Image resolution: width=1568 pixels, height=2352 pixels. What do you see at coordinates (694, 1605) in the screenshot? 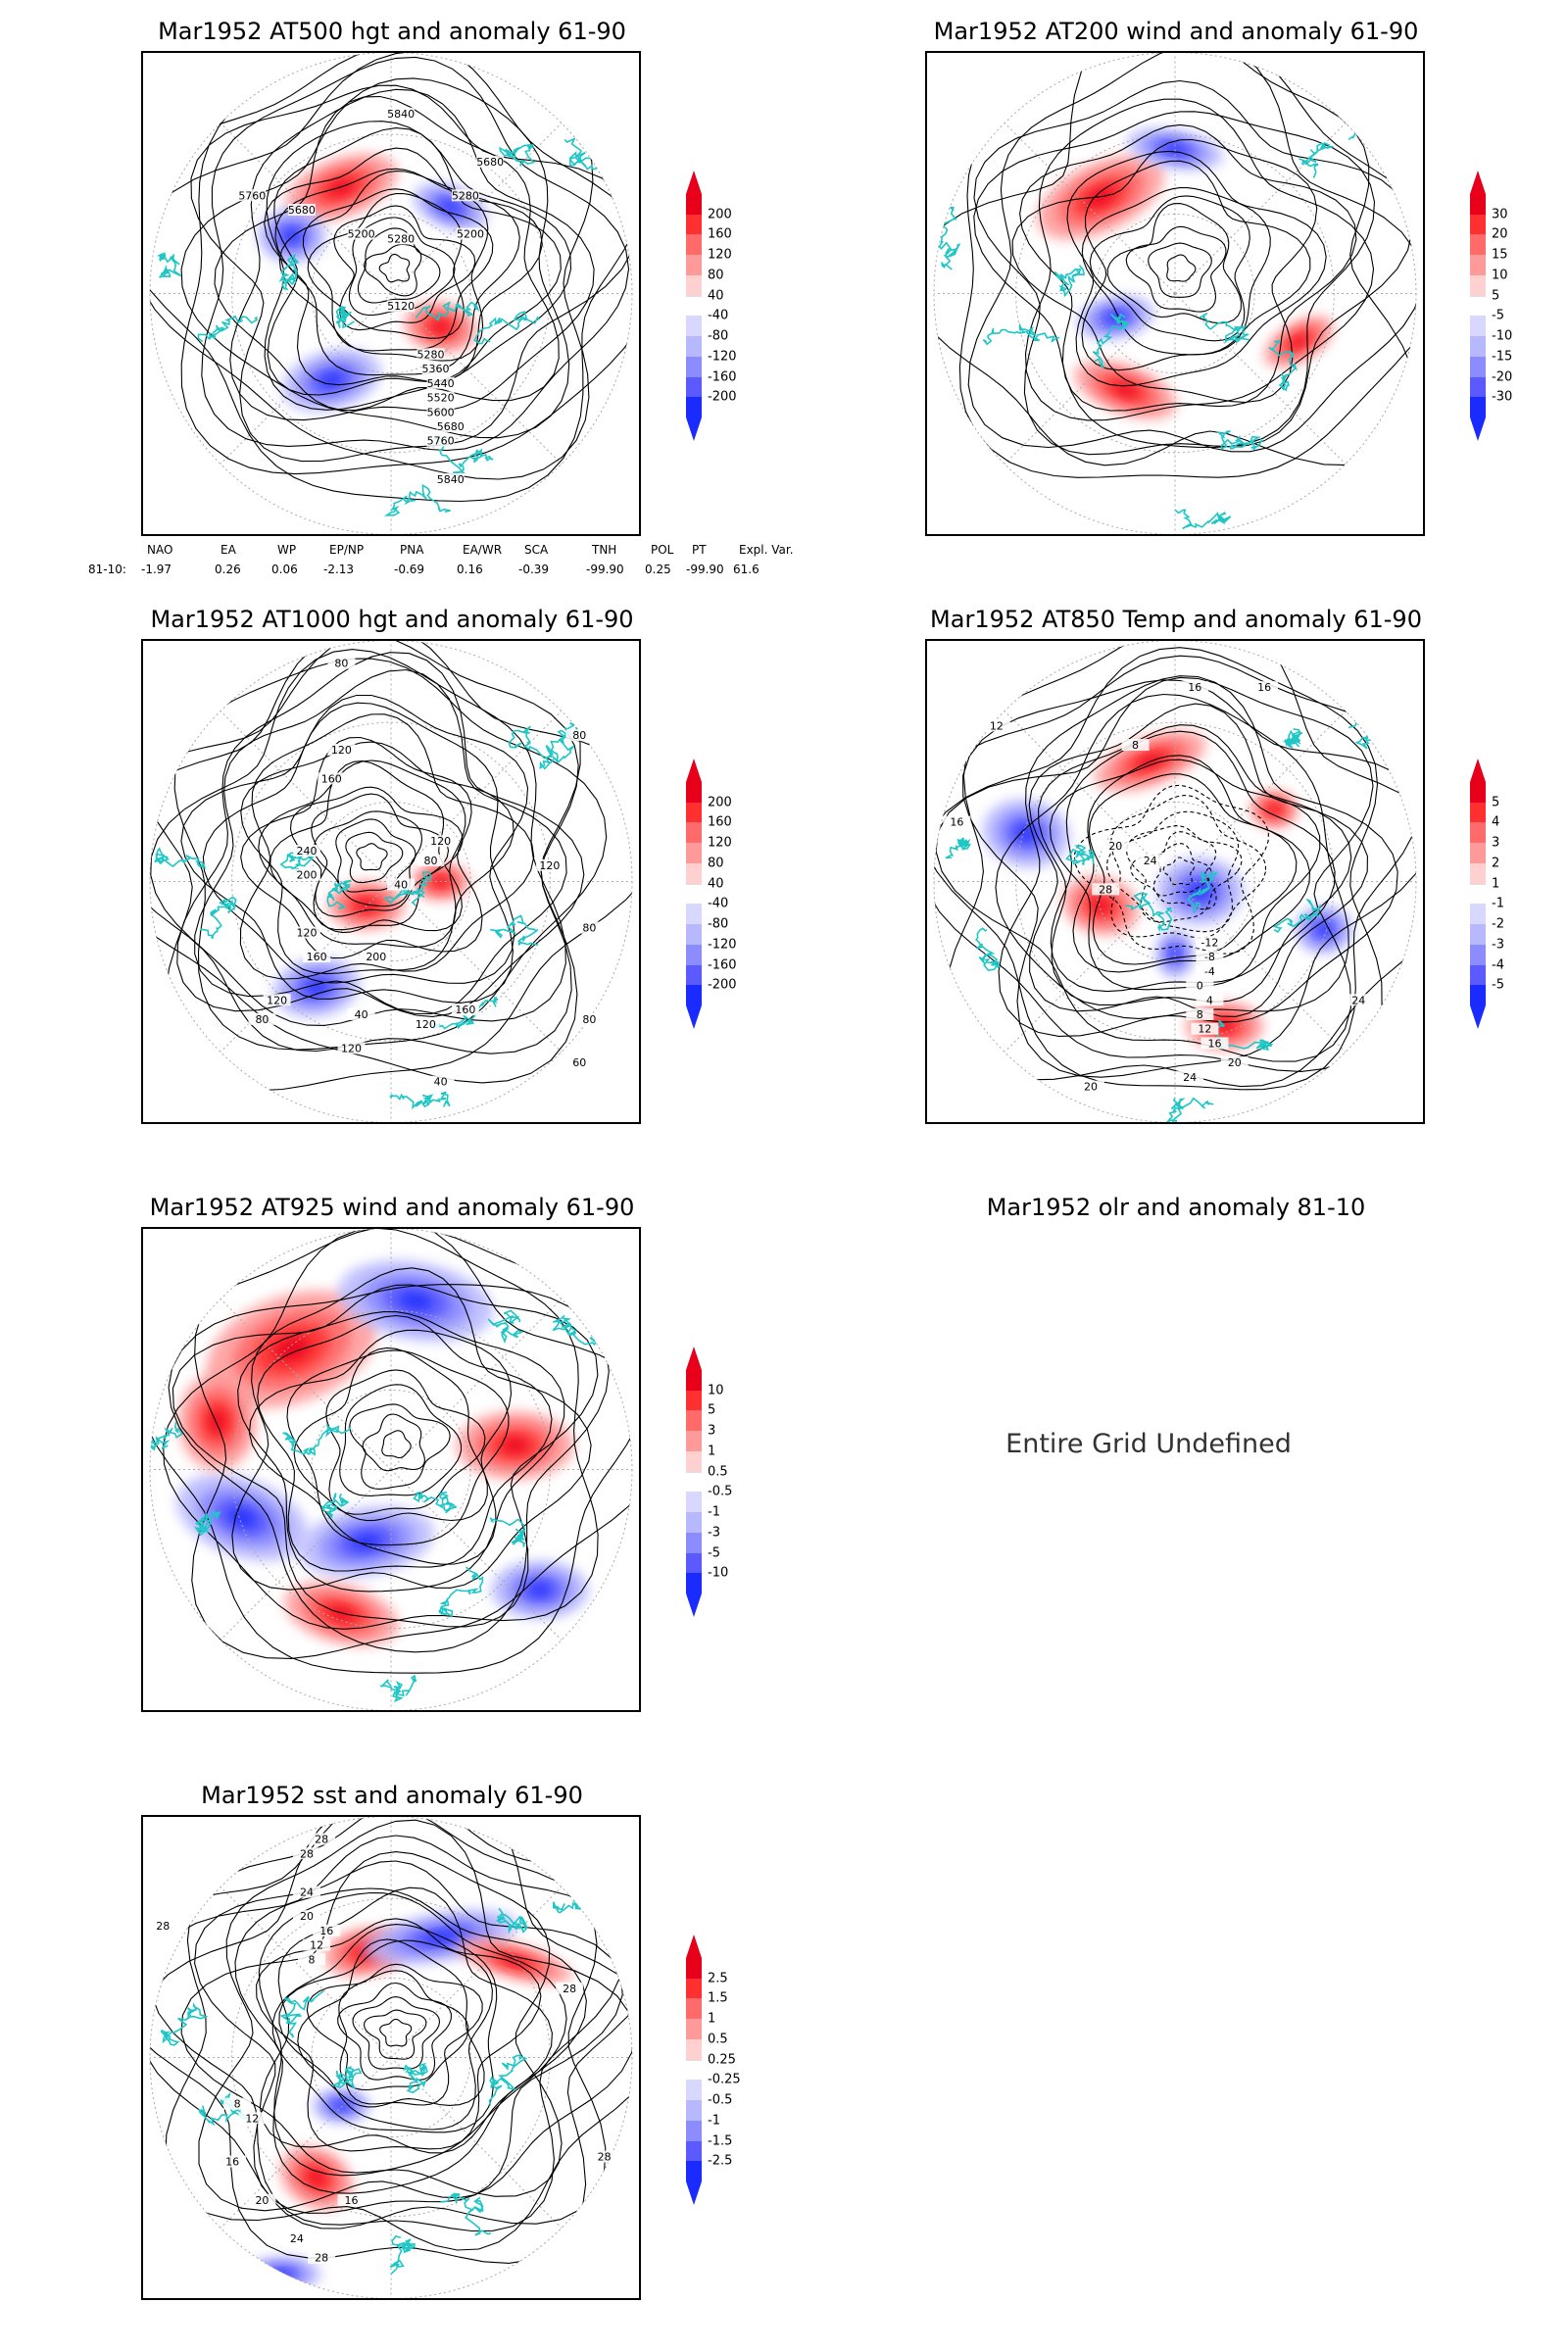
I see `colorbar-min-arrow` at bounding box center [694, 1605].